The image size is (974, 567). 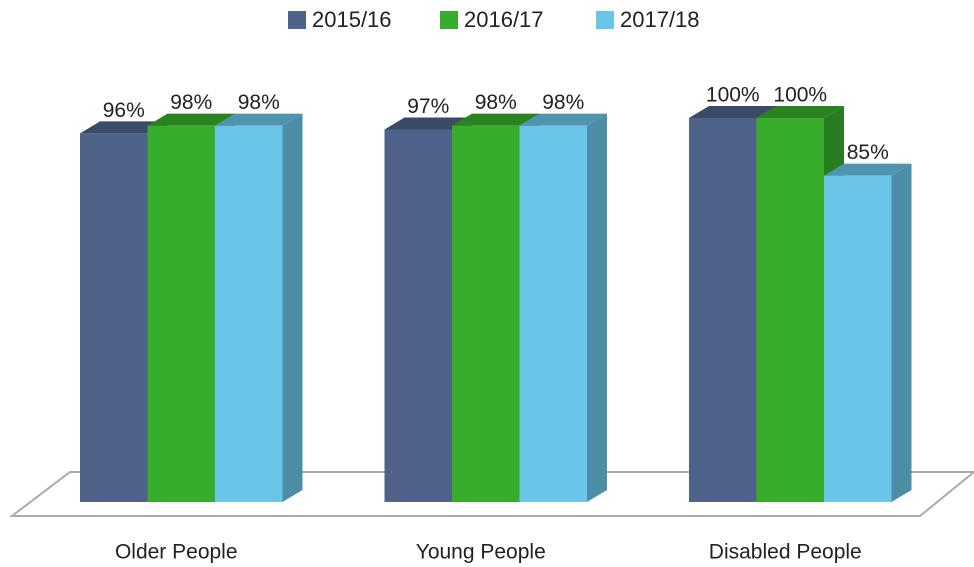 What do you see at coordinates (660, 19) in the screenshot?
I see `legend-label: 2017/18` at bounding box center [660, 19].